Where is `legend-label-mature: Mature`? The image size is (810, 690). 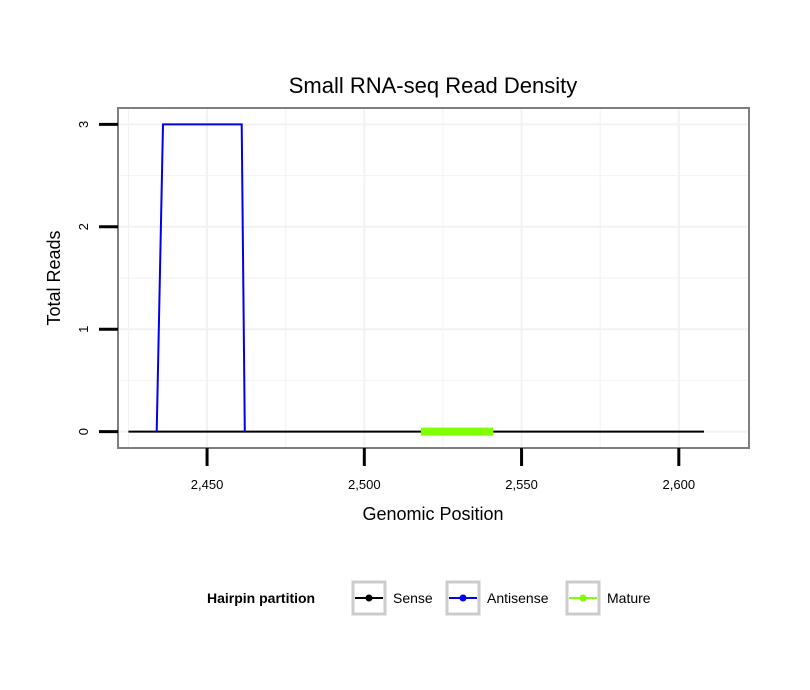
legend-label-mature: Mature is located at coordinates (629, 598).